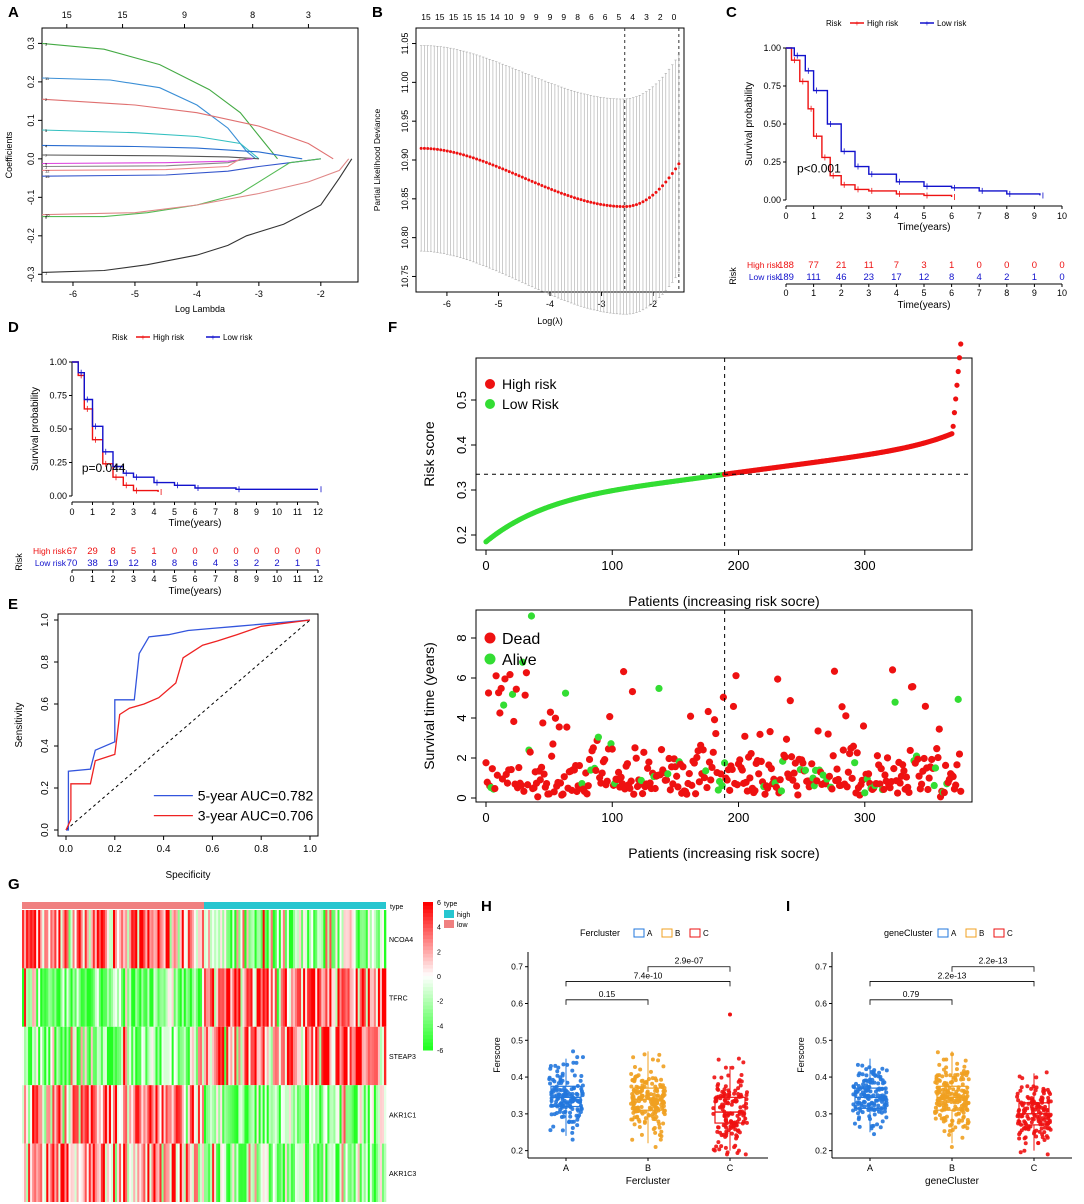 This screenshot has height=1204, width=1084. I want to click on path-label: 4, so click(46, 145).